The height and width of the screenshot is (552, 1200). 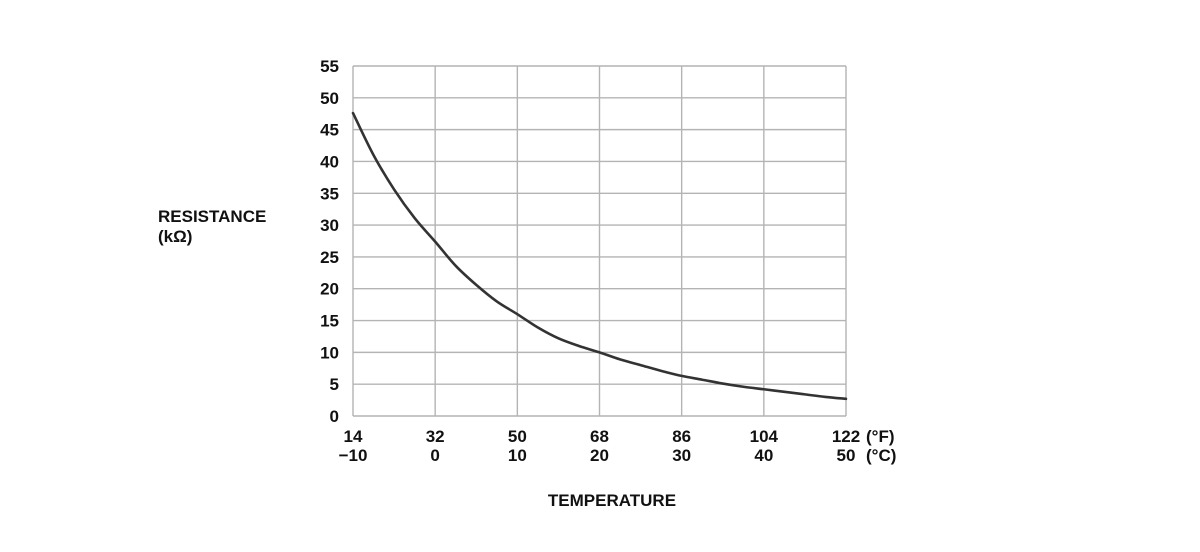 I want to click on x-tick-label-f: 32, so click(x=435, y=436).